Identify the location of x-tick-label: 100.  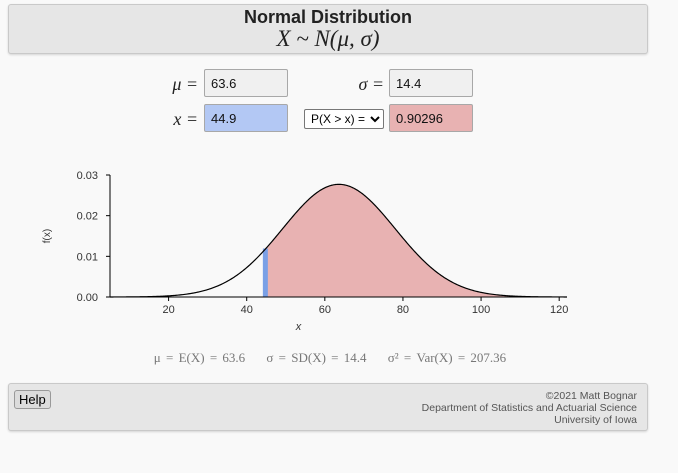
(481, 310).